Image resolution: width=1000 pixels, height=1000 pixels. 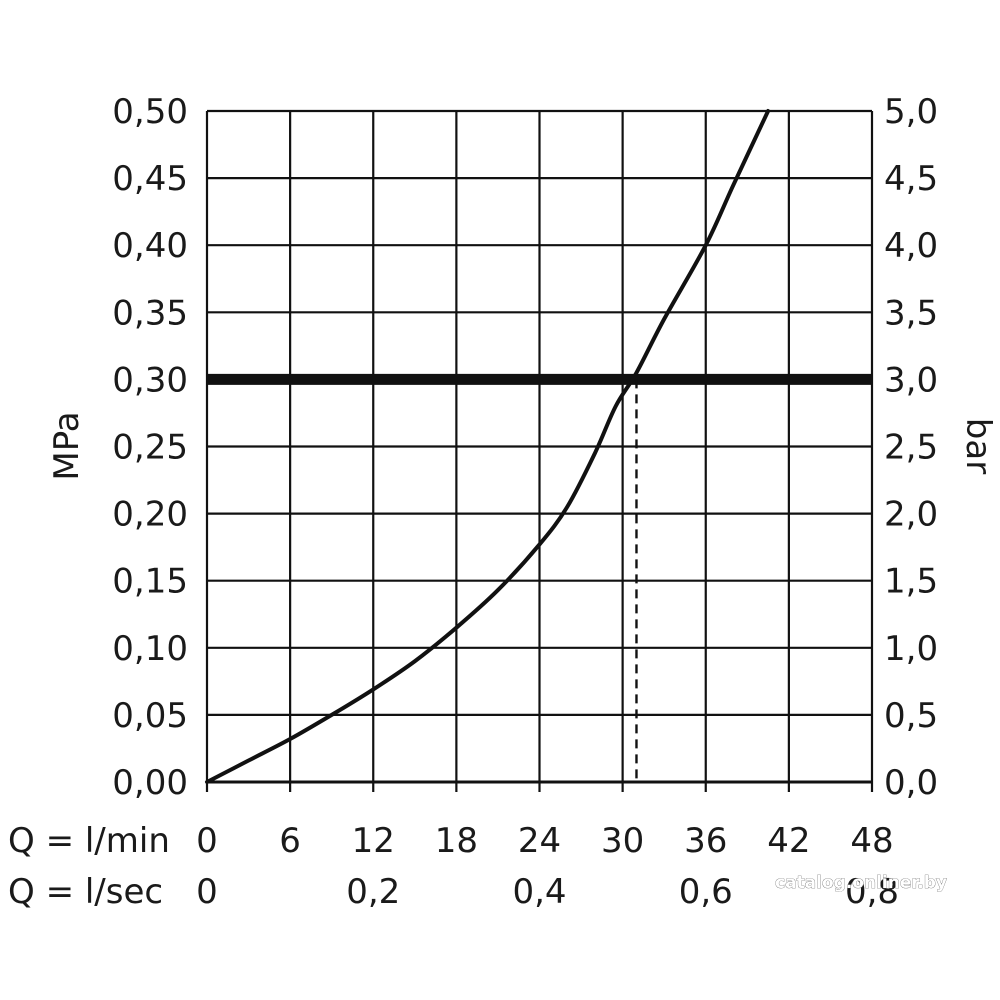 I want to click on x-primary-tick-label: 24, so click(x=539, y=841).